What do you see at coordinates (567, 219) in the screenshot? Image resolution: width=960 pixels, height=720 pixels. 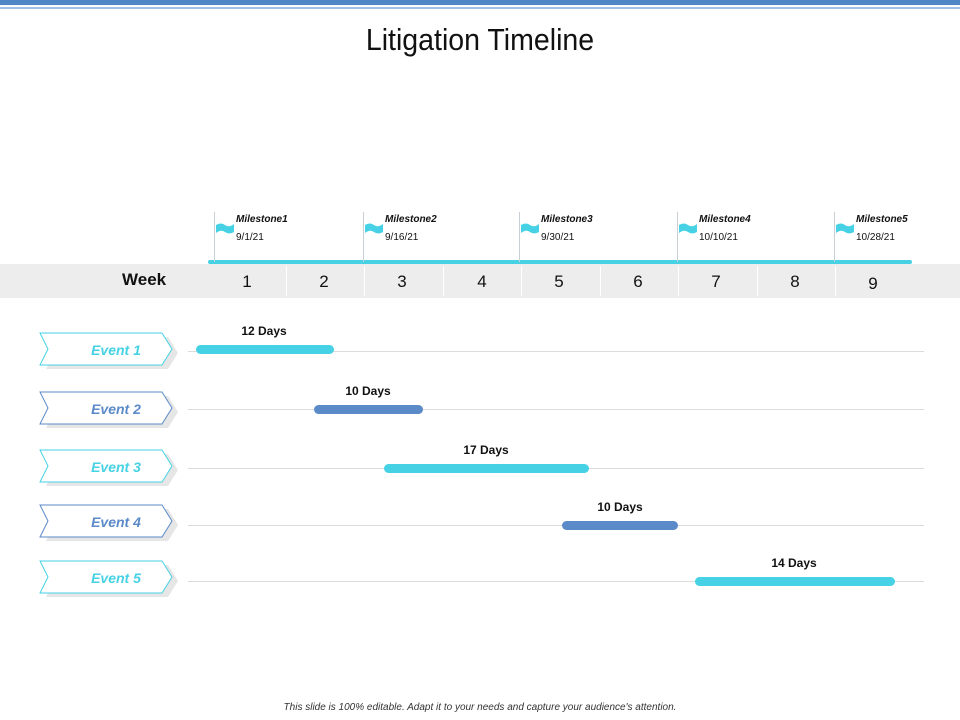 I see `milestone-name: Milestone3` at bounding box center [567, 219].